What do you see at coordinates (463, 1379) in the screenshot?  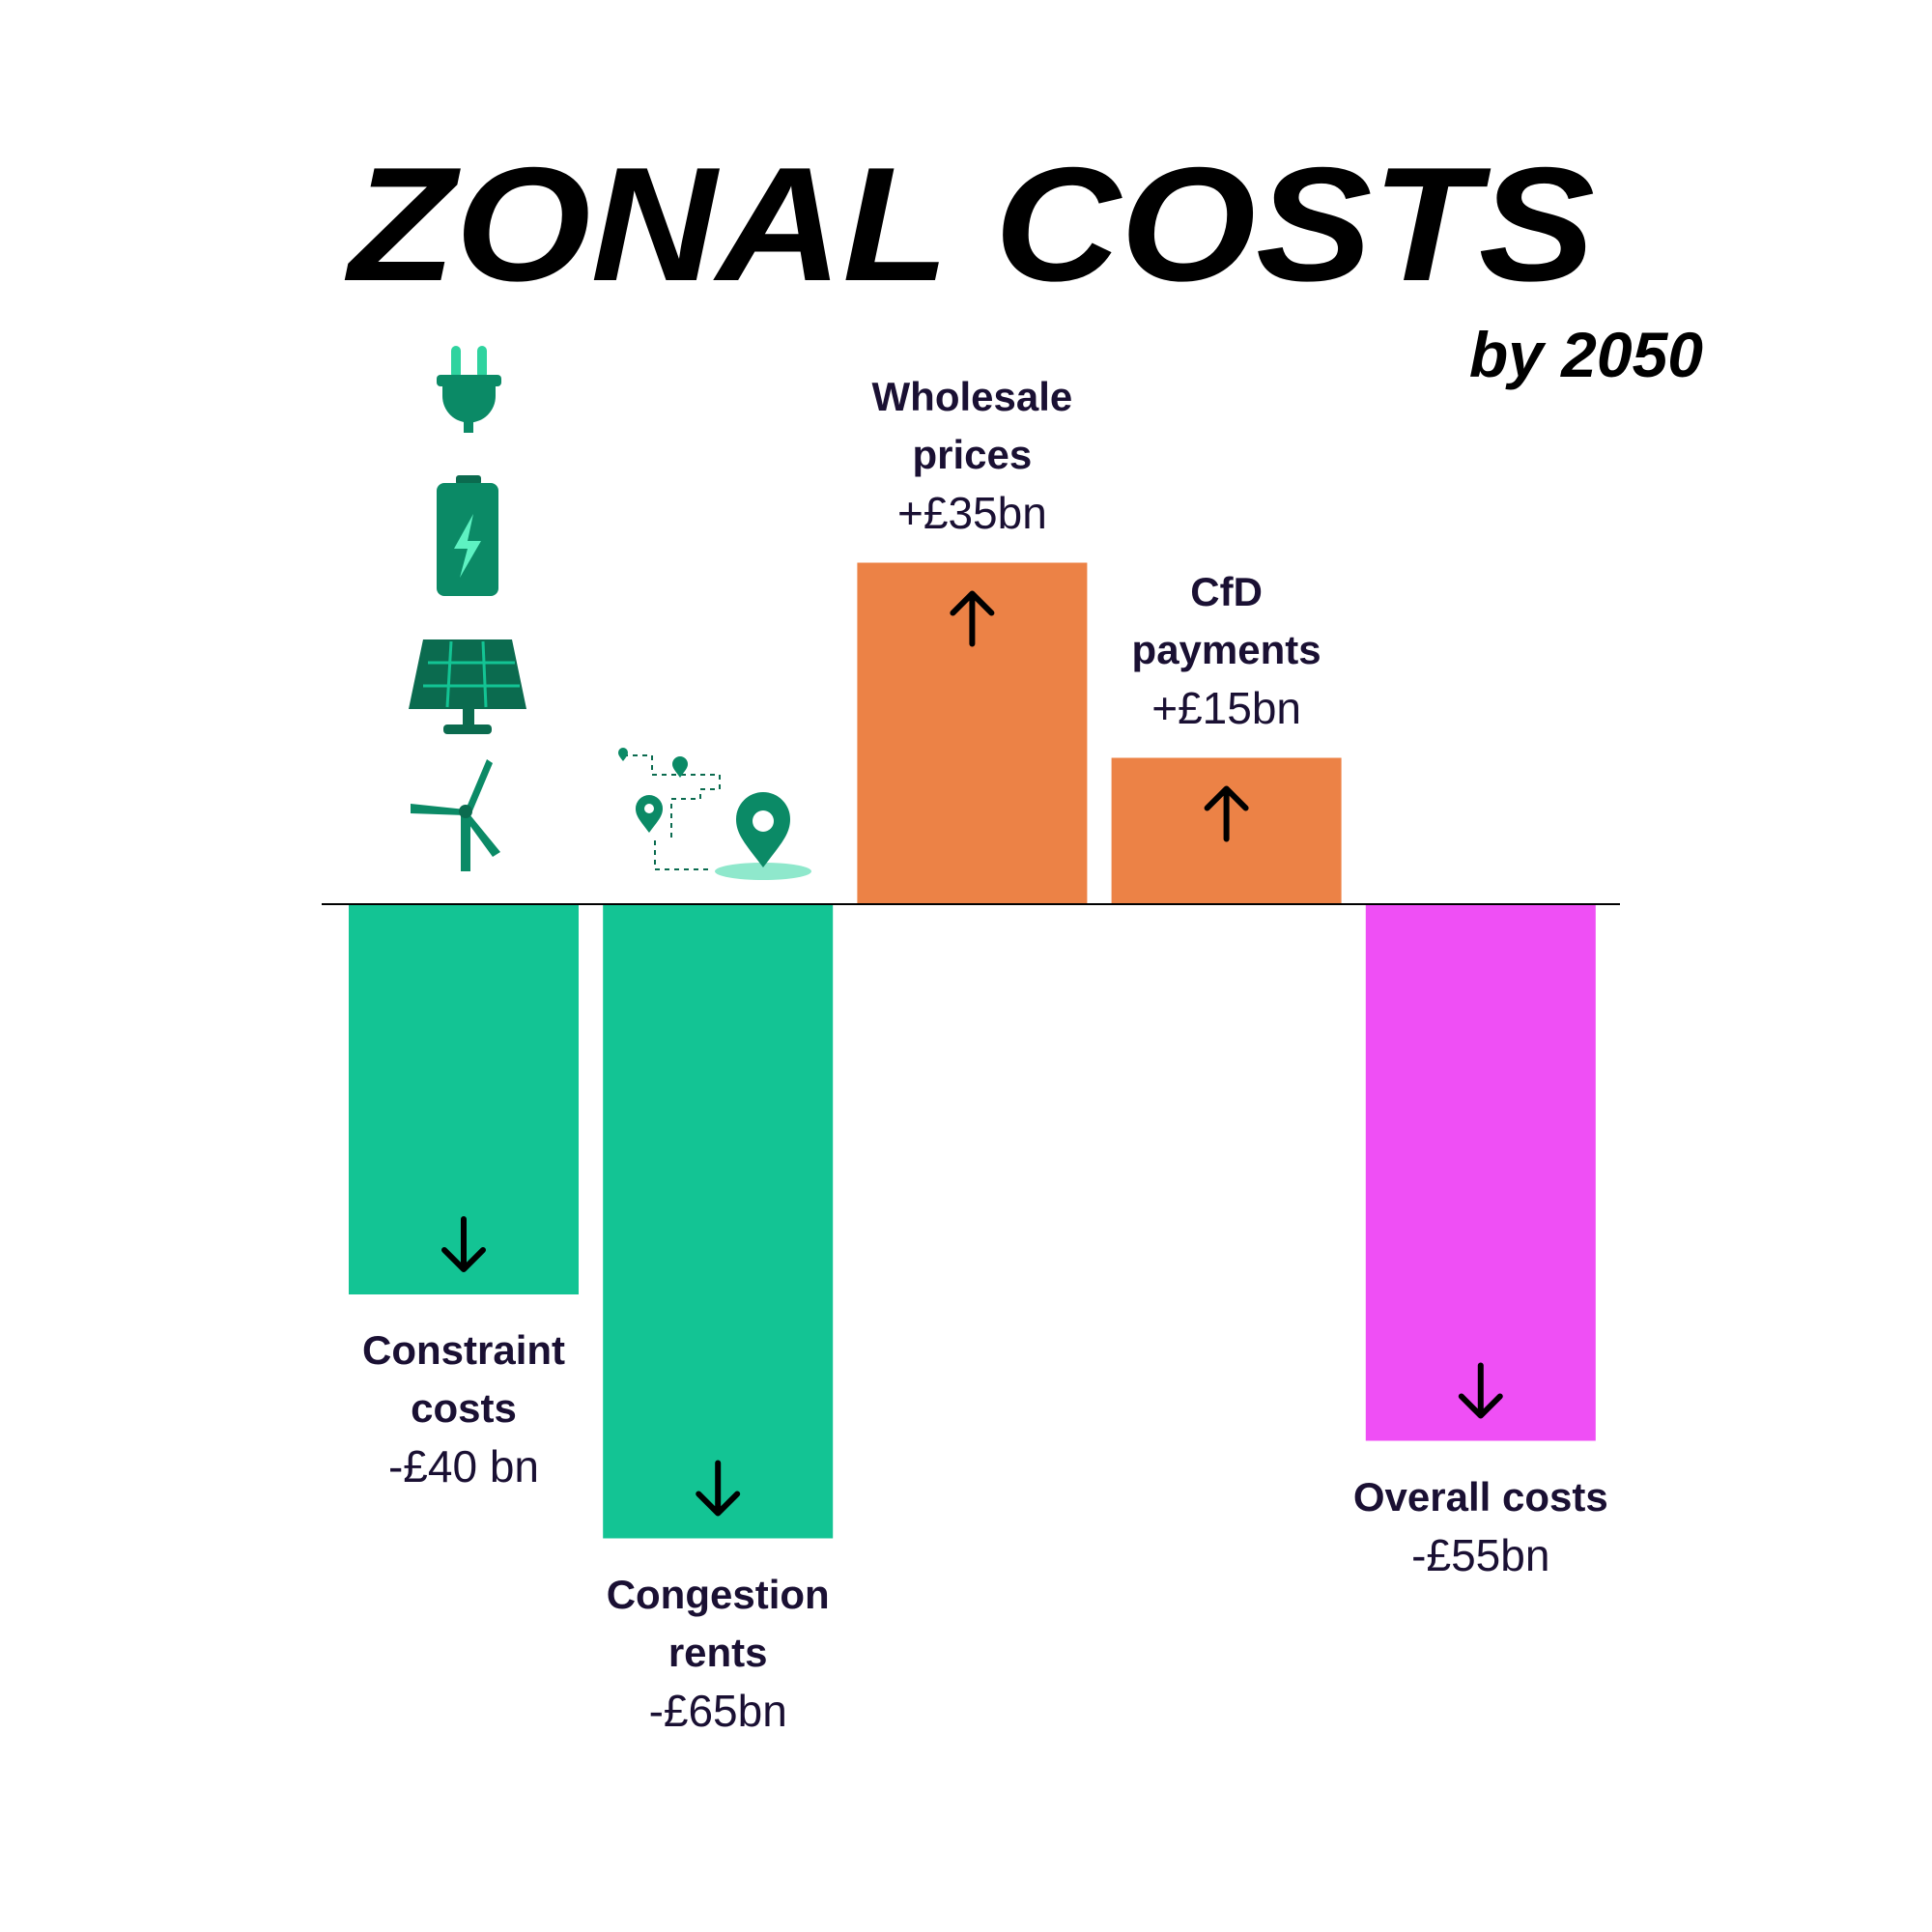 I see `category-label: Constraint costs` at bounding box center [463, 1379].